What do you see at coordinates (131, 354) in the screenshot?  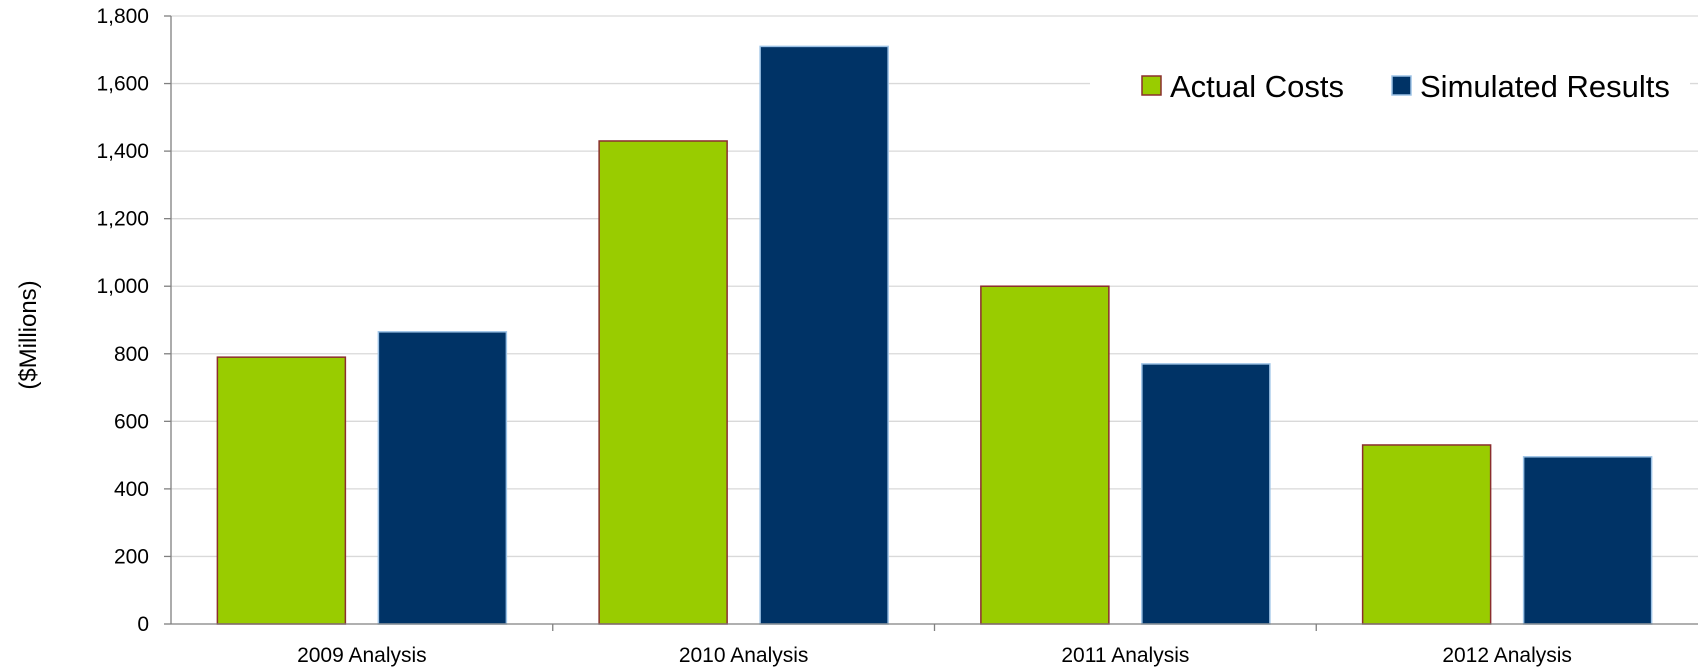 I see `y-tick-label: 800` at bounding box center [131, 354].